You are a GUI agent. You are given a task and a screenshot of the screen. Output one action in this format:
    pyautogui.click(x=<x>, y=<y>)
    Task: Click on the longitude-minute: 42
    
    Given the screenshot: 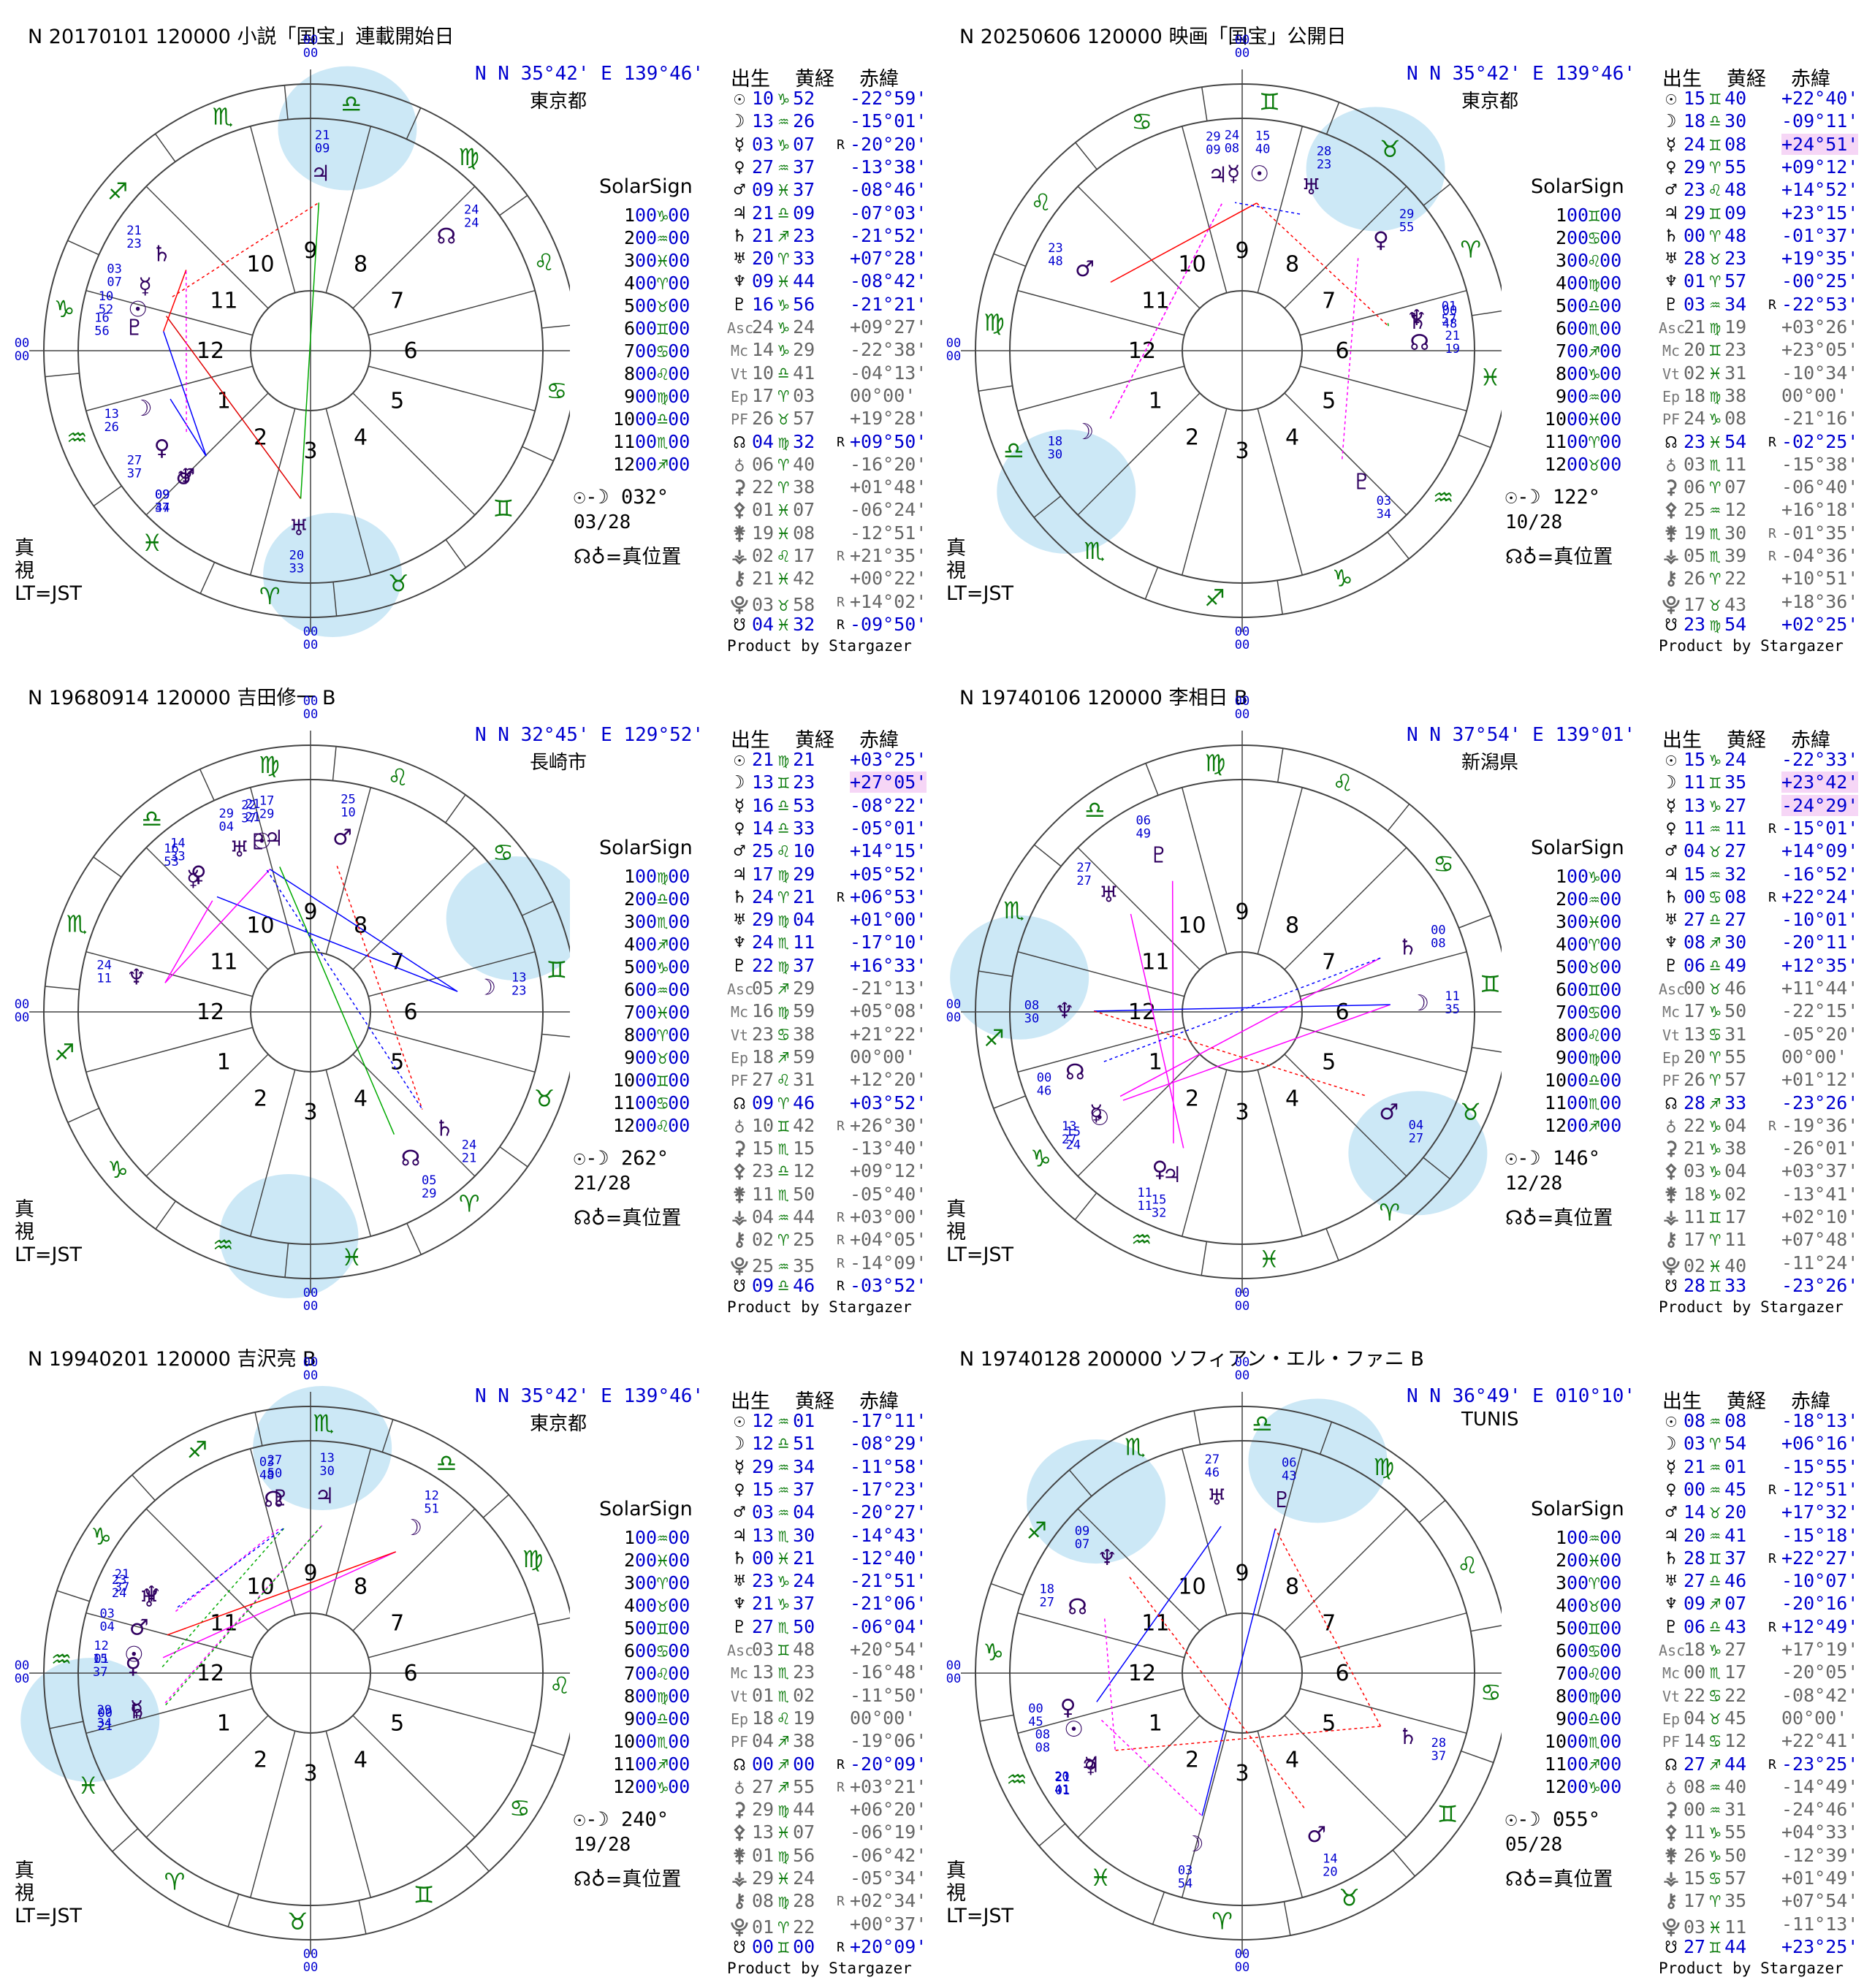 What is the action you would take?
    pyautogui.click(x=804, y=579)
    